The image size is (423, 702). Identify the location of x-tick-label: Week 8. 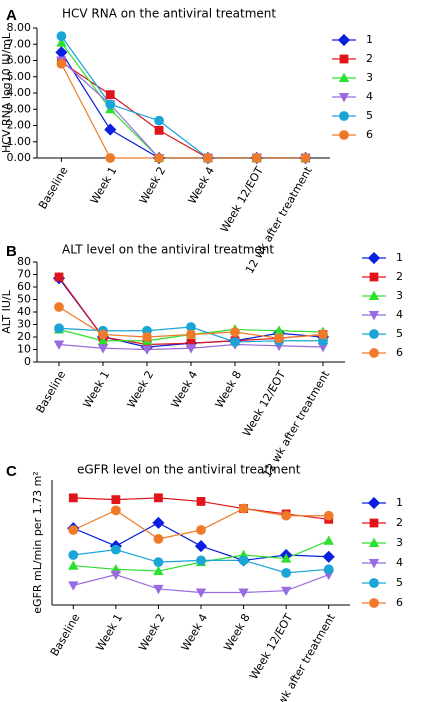
(229, 390).